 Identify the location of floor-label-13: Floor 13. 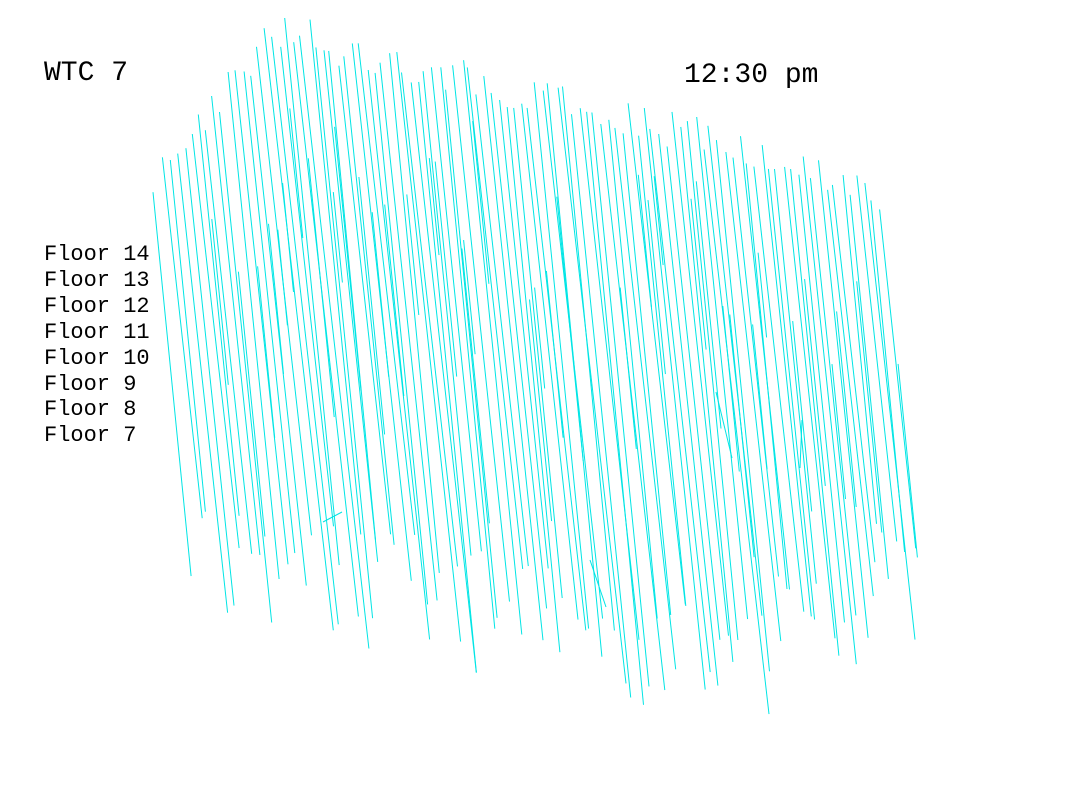
(97, 280).